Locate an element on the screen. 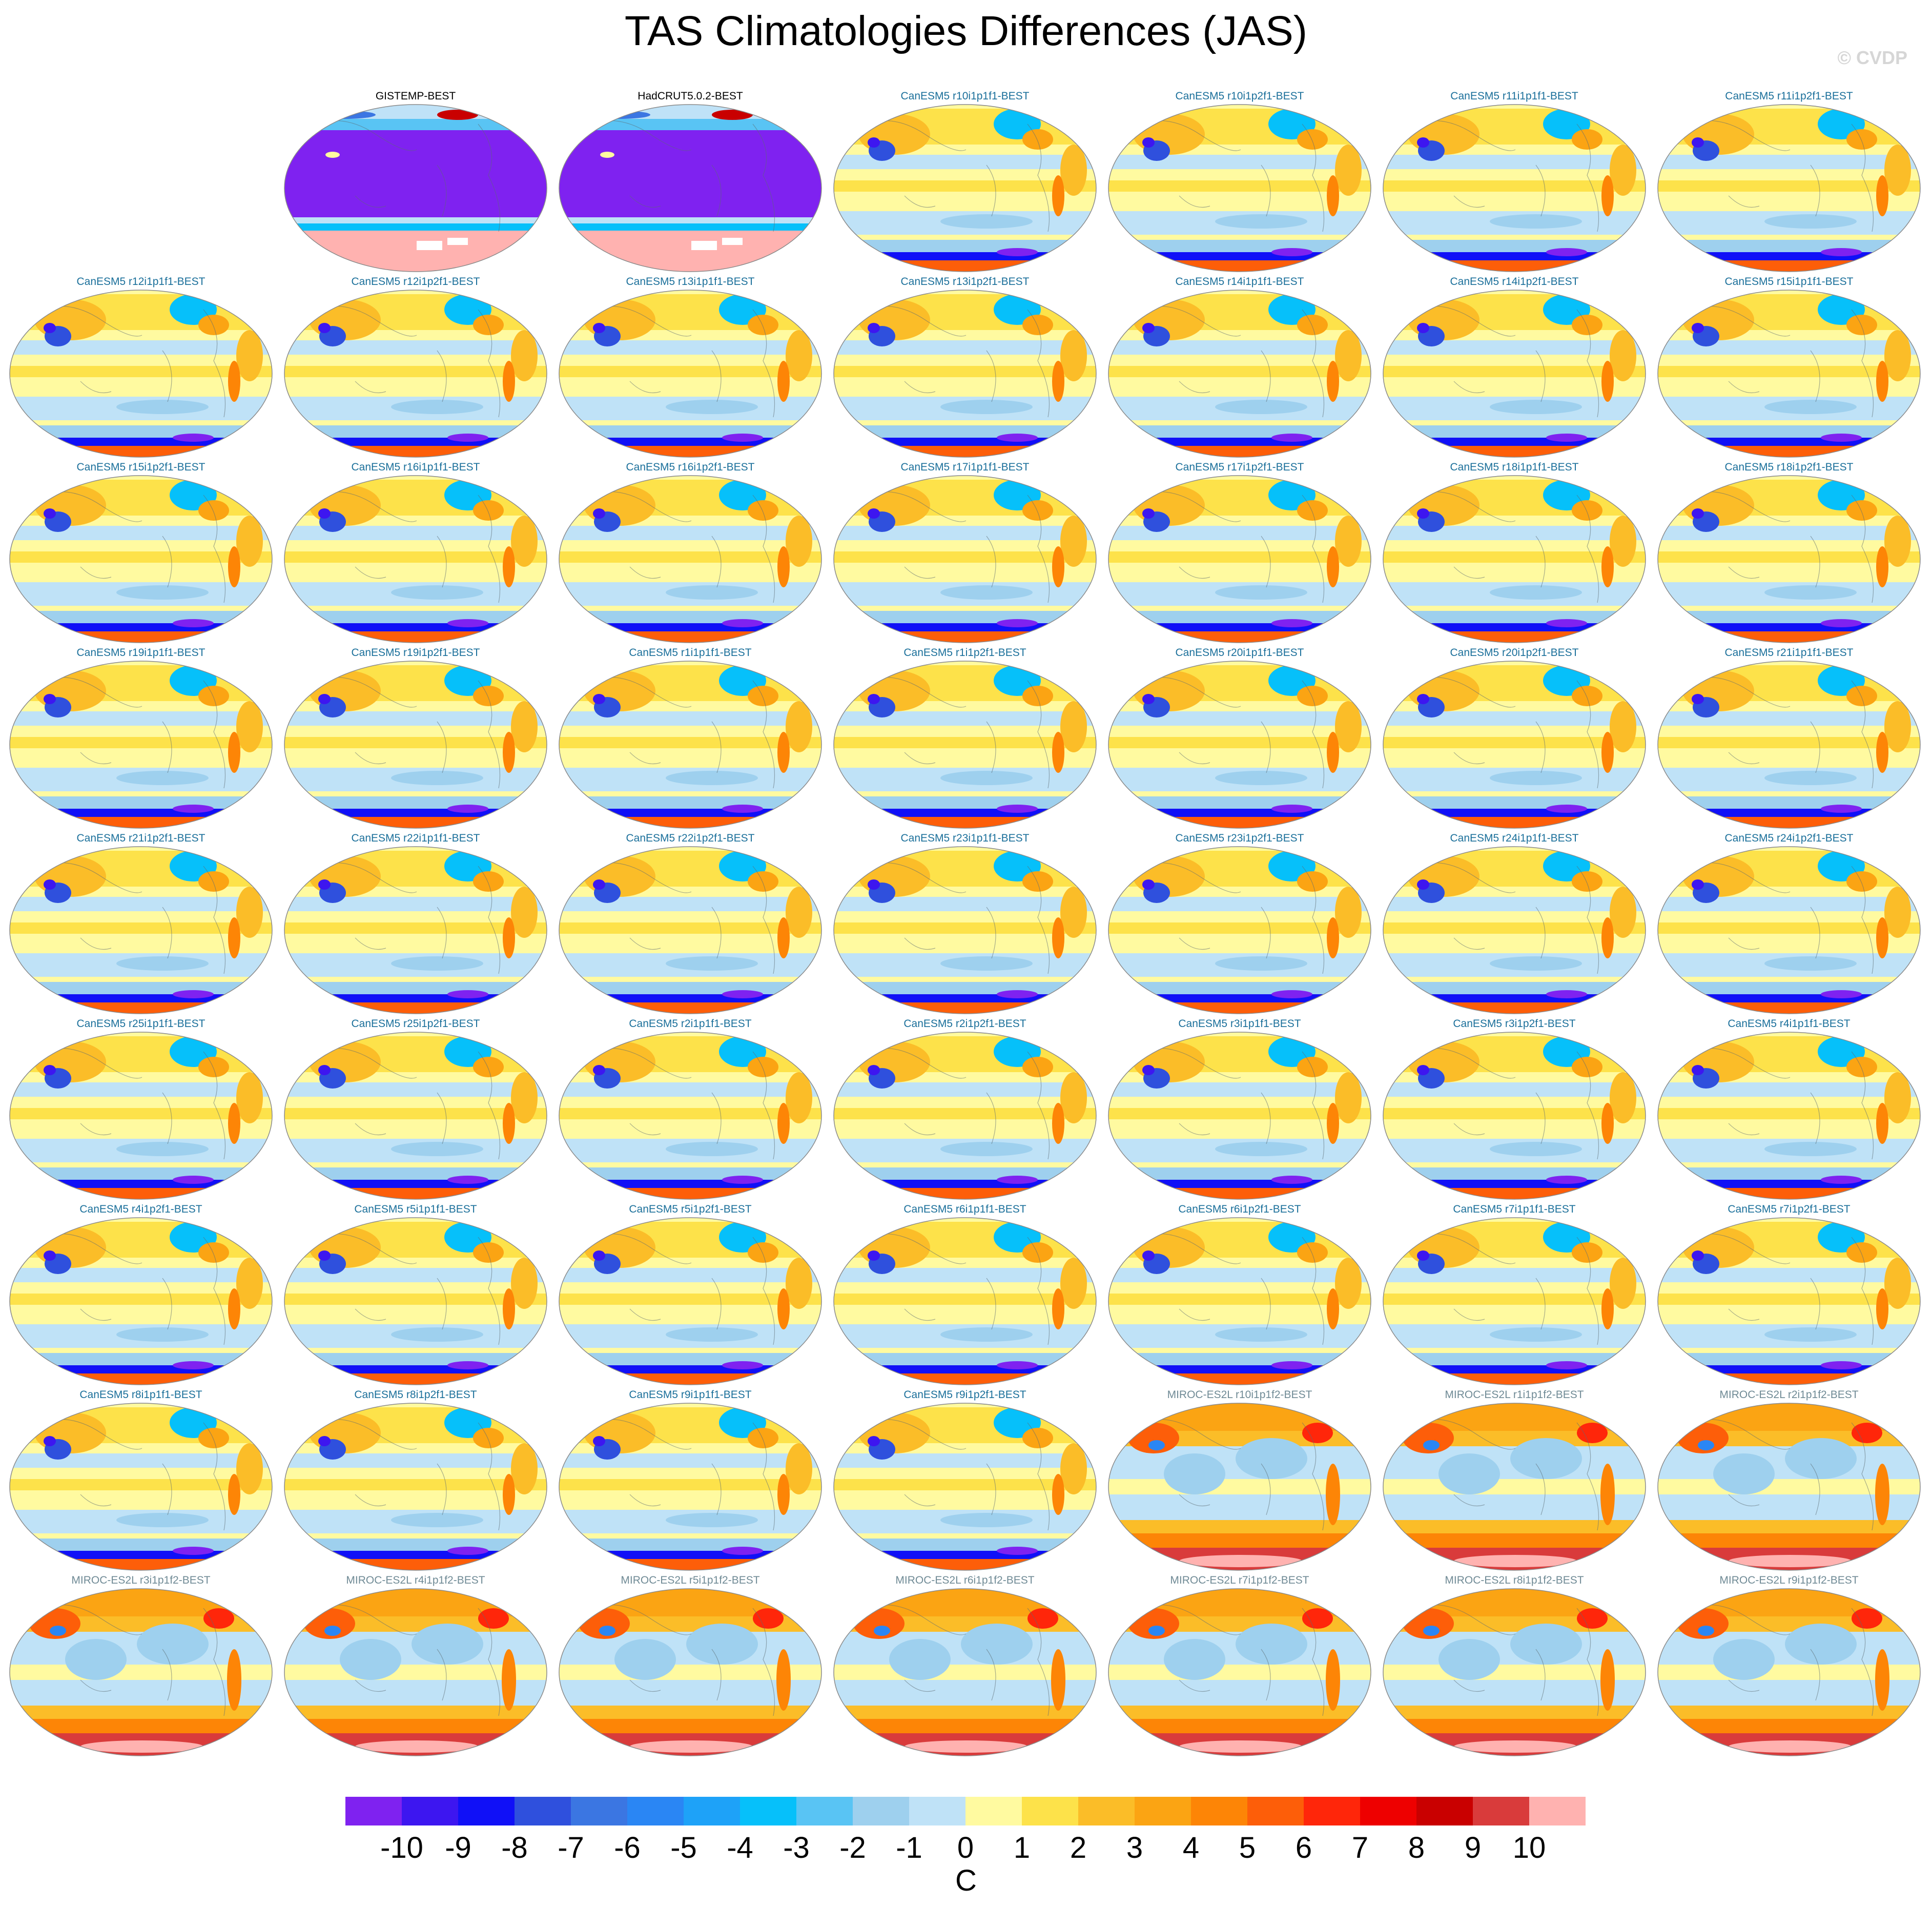 The height and width of the screenshot is (1908, 1932). panel-title: CanESM5 r3i1p2f1-BEST is located at coordinates (1514, 1024).